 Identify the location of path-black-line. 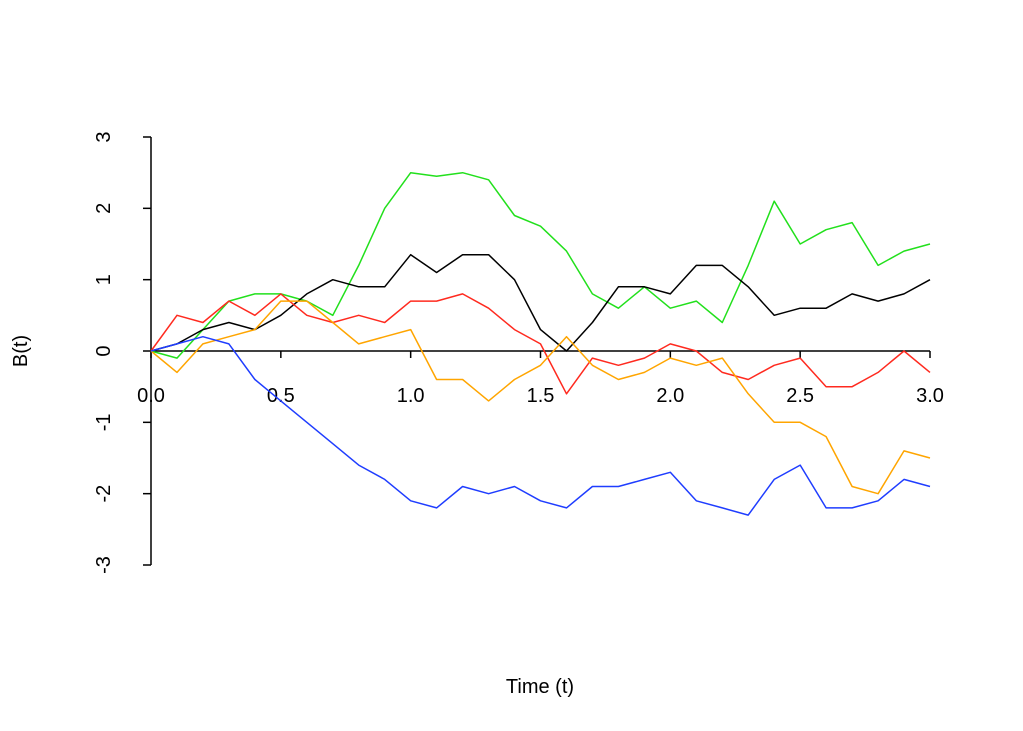
(540, 302).